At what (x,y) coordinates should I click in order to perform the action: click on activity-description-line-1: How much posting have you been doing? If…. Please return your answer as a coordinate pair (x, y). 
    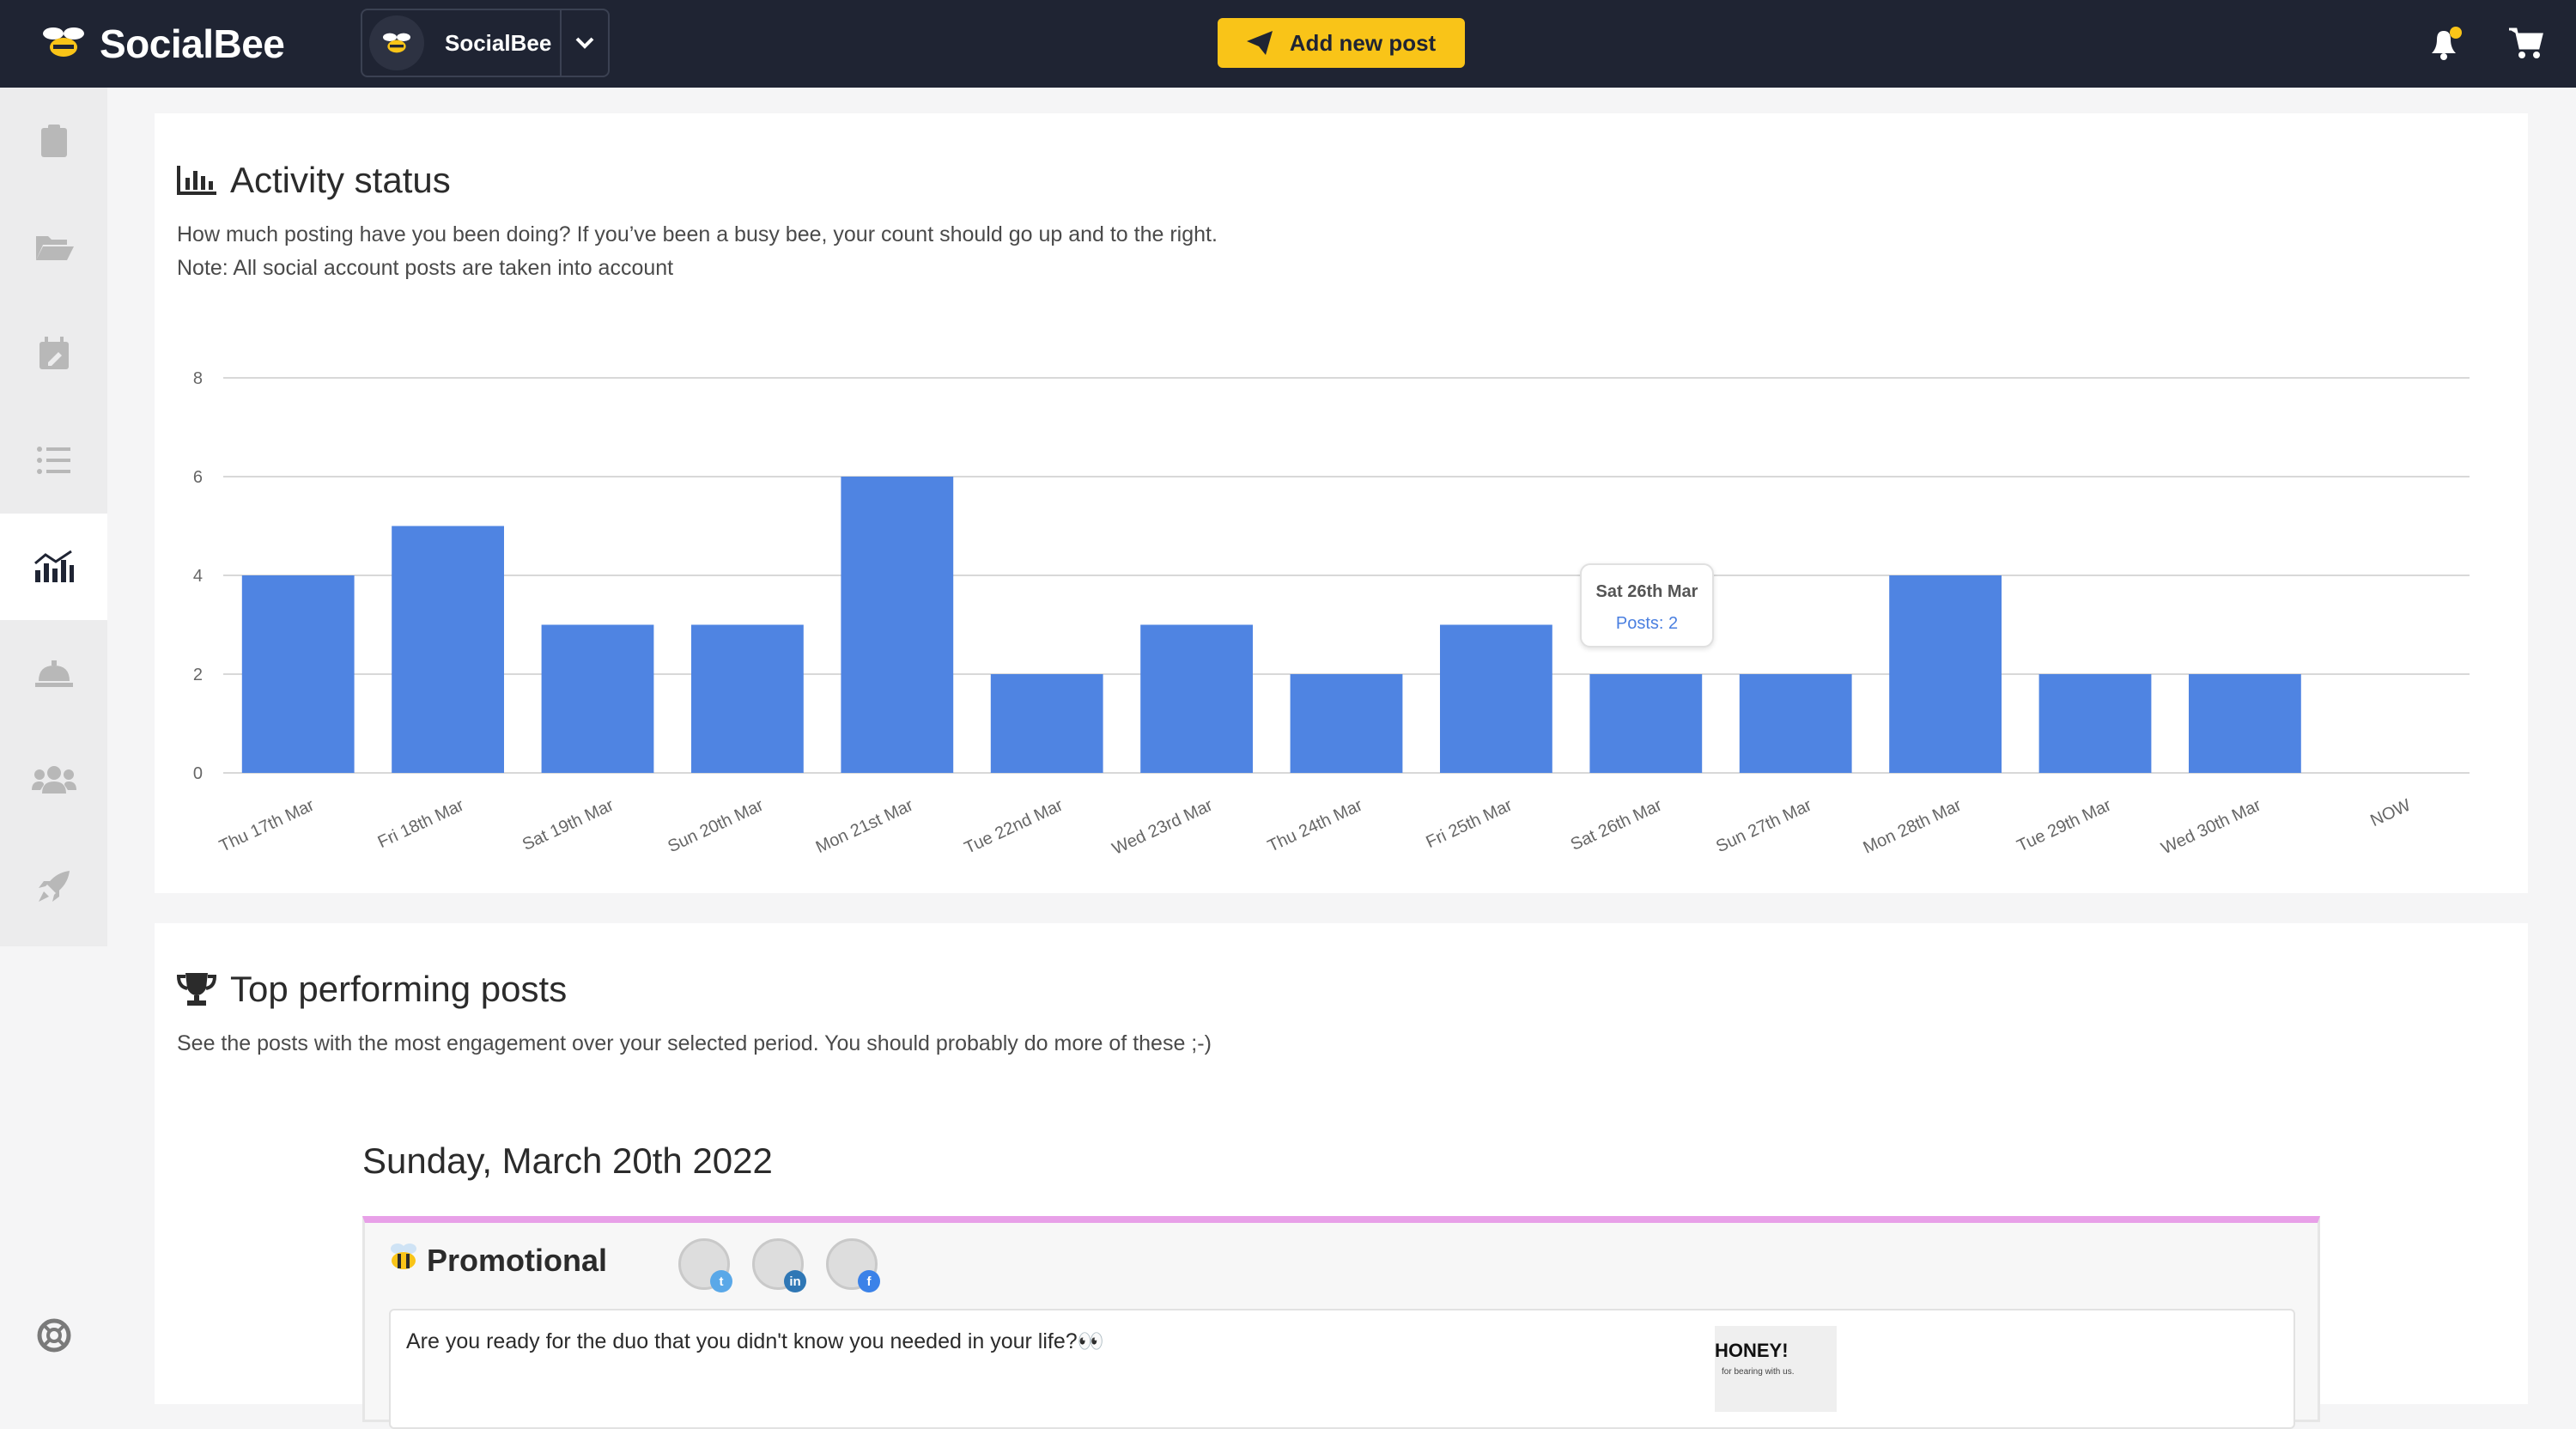
    Looking at the image, I should click on (697, 234).